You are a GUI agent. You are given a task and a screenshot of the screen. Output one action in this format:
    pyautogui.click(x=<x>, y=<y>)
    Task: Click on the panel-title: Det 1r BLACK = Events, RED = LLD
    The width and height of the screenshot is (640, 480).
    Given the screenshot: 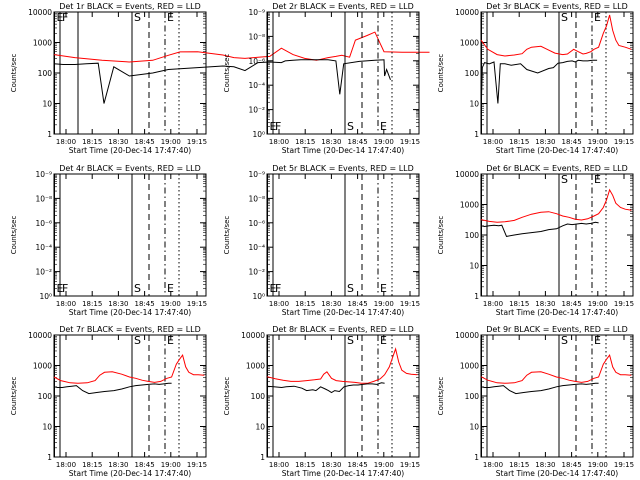 What is the action you would take?
    pyautogui.click(x=130, y=6)
    